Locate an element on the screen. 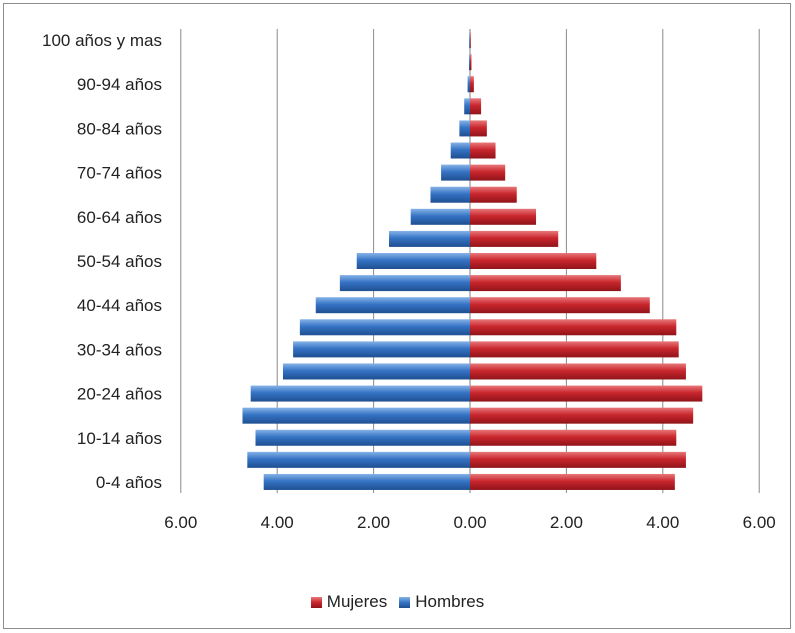  y-tick-label-5: 50-54 años is located at coordinates (119, 261).